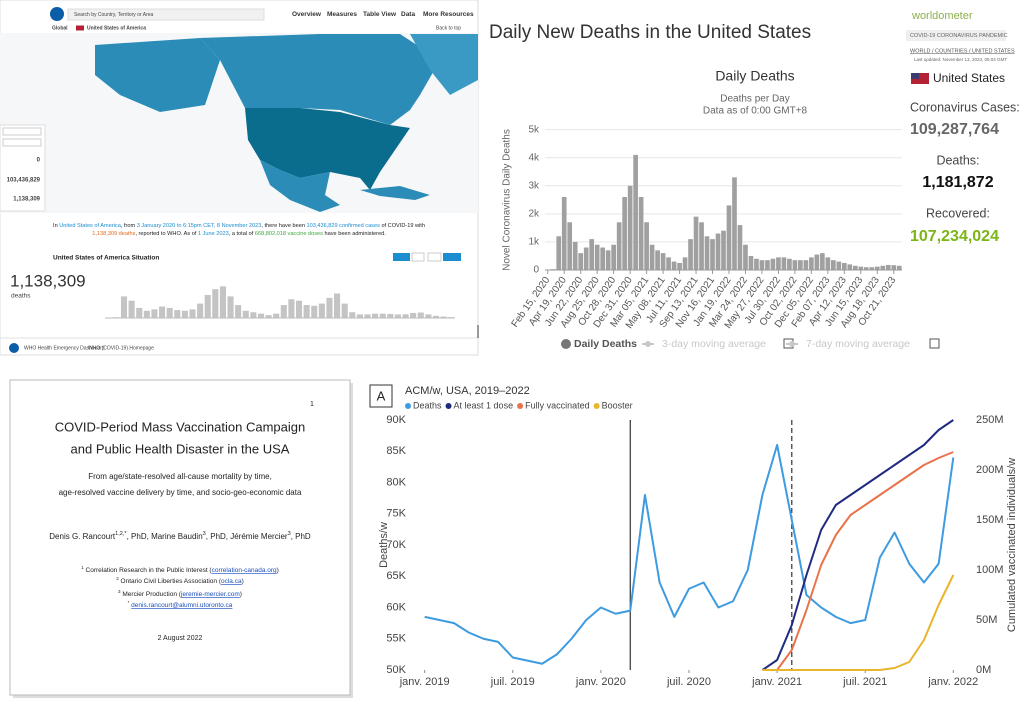 The height and width of the screenshot is (704, 1024). Describe the element at coordinates (957, 182) in the screenshot. I see `deaths: 1,181,872` at that location.